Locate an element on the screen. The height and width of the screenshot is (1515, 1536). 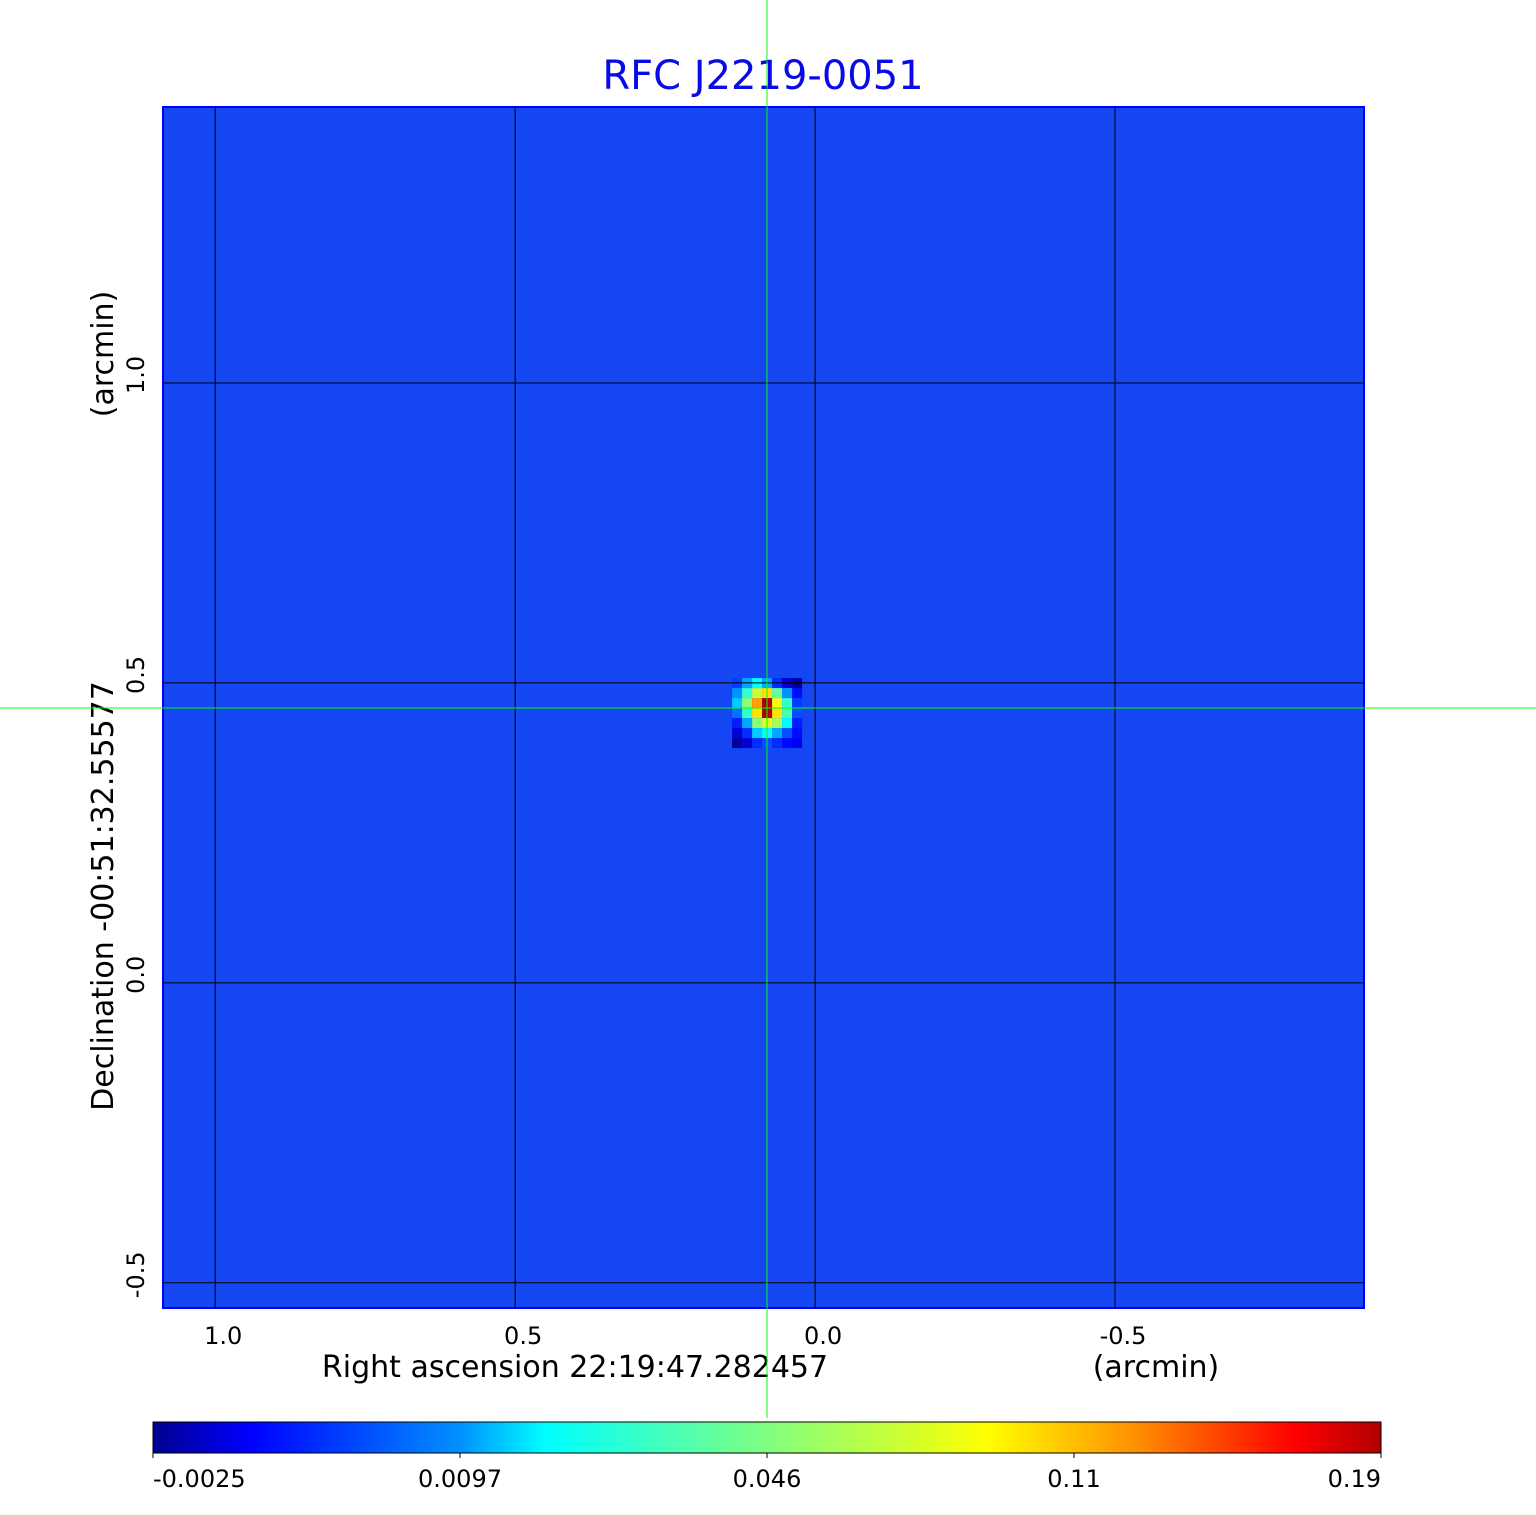
colorbar-tick-label: 0.0097 is located at coordinates (460, 1479).